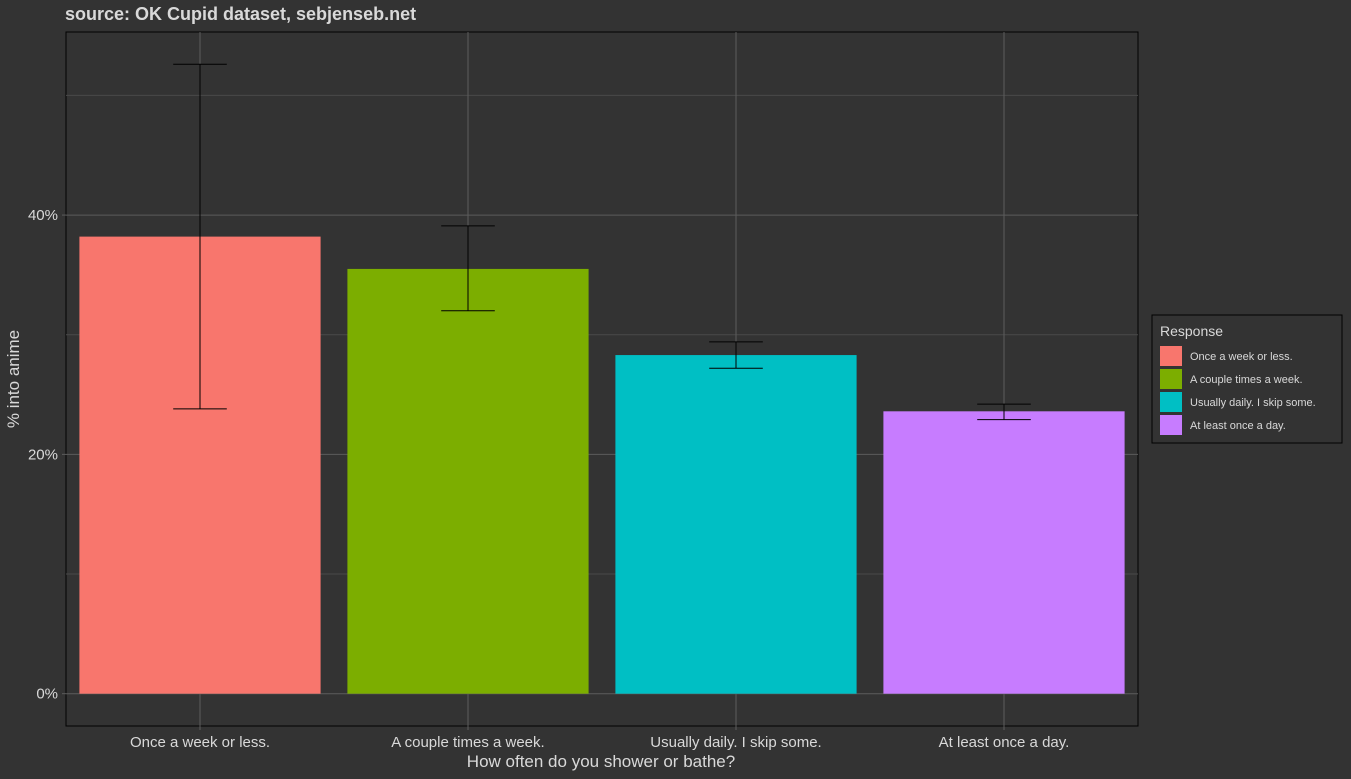 The image size is (1351, 779). What do you see at coordinates (1253, 403) in the screenshot?
I see `legend-label: Usually daily. I skip some.` at bounding box center [1253, 403].